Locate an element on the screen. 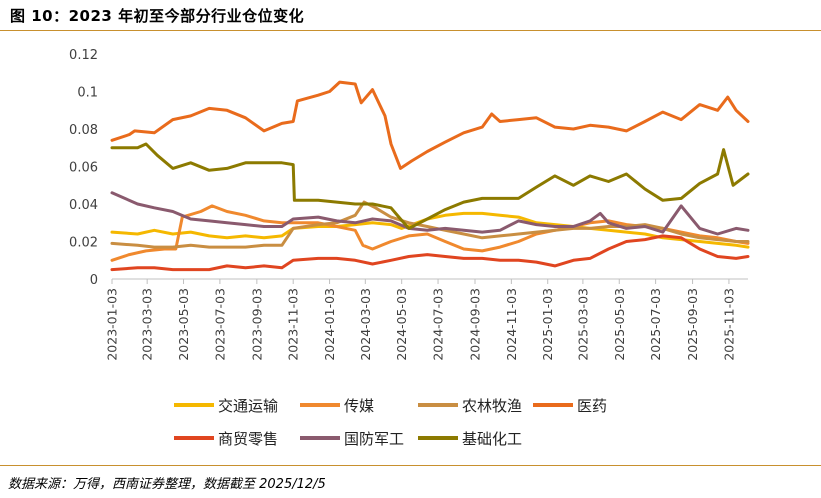 This screenshot has width=821, height=498. legend-label: 医药 is located at coordinates (592, 406).